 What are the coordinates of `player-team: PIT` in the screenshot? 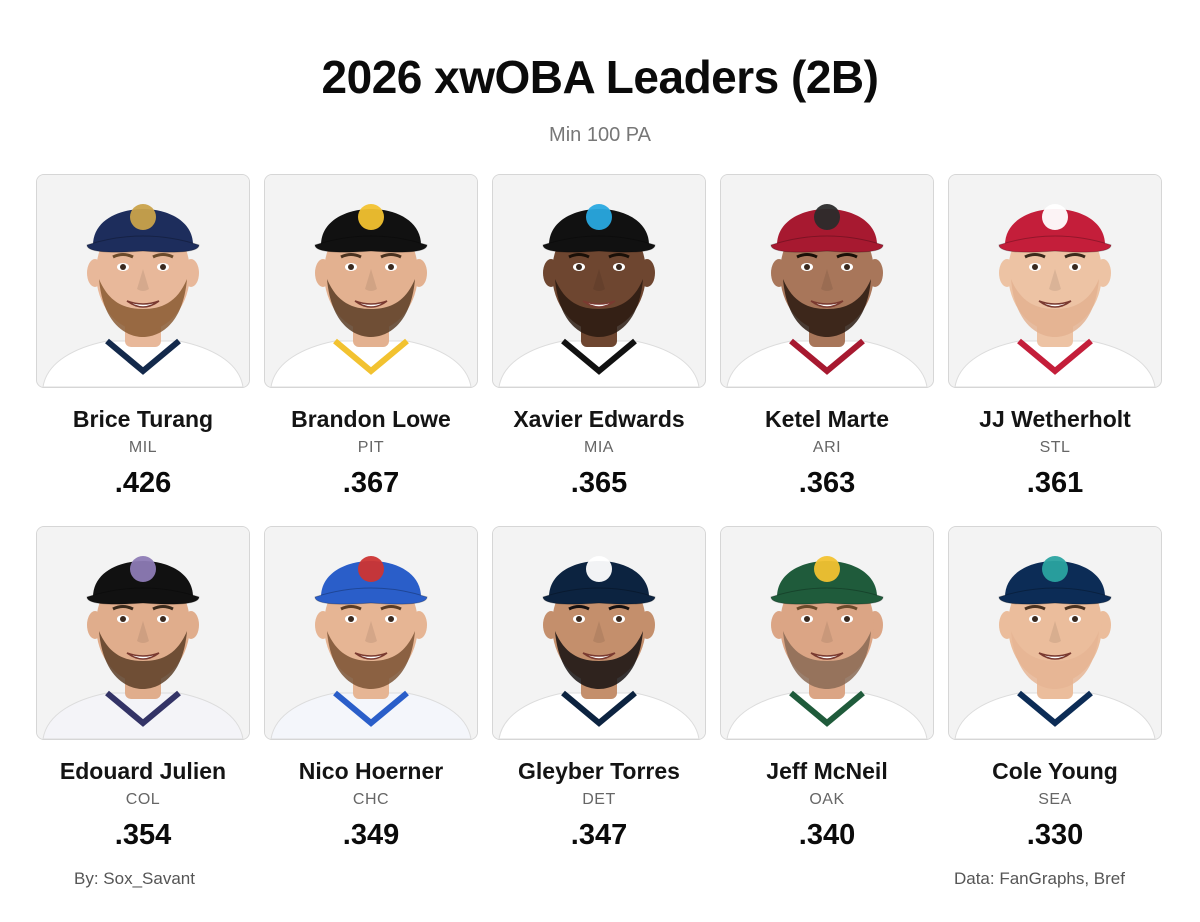 It's located at (371, 447).